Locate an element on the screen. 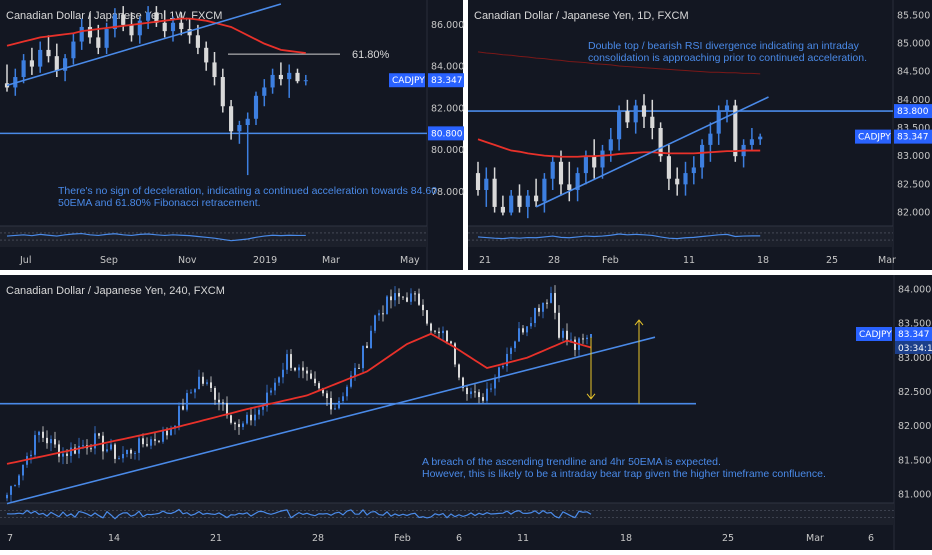 The height and width of the screenshot is (555, 932). symbol-tag-label: CADJPY is located at coordinates (874, 138).